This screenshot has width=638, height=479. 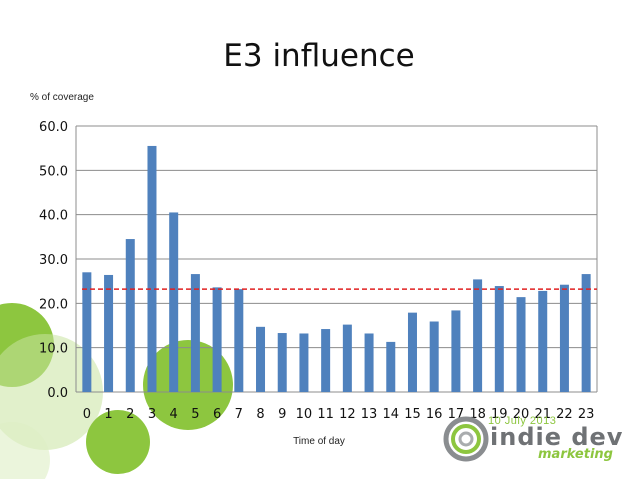 I want to click on x-tick-label: 20, so click(x=521, y=414).